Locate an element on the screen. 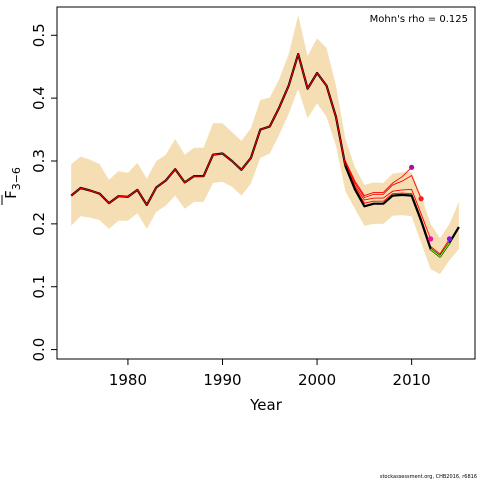 Image resolution: width=480 pixels, height=480 pixels. credit-text: stockassessment.org, CHB2016, r6816 is located at coordinates (428, 477).